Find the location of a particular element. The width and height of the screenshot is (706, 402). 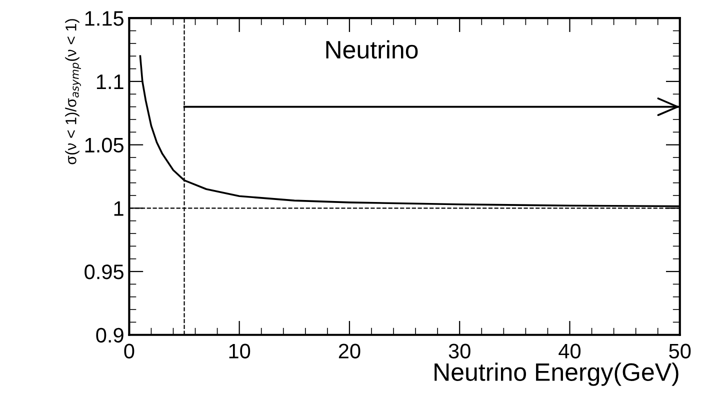

y-tick-label: 1.15 is located at coordinates (104, 18).